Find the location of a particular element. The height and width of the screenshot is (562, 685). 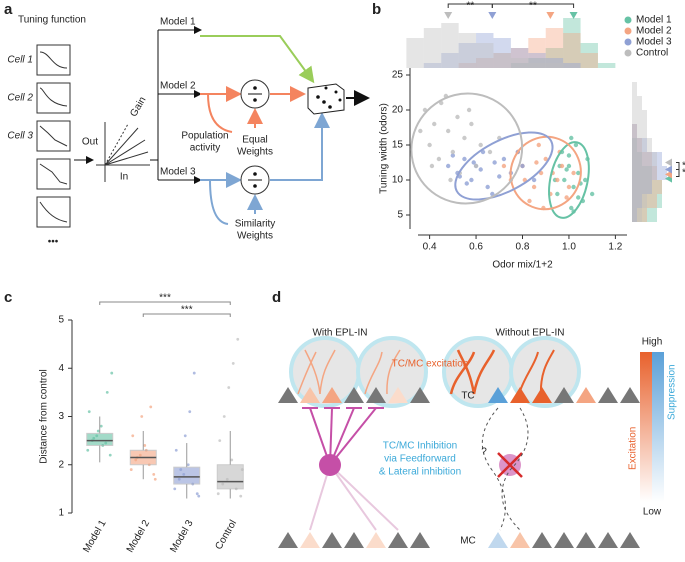

scale-label: Excitation is located at coordinates (633, 448).